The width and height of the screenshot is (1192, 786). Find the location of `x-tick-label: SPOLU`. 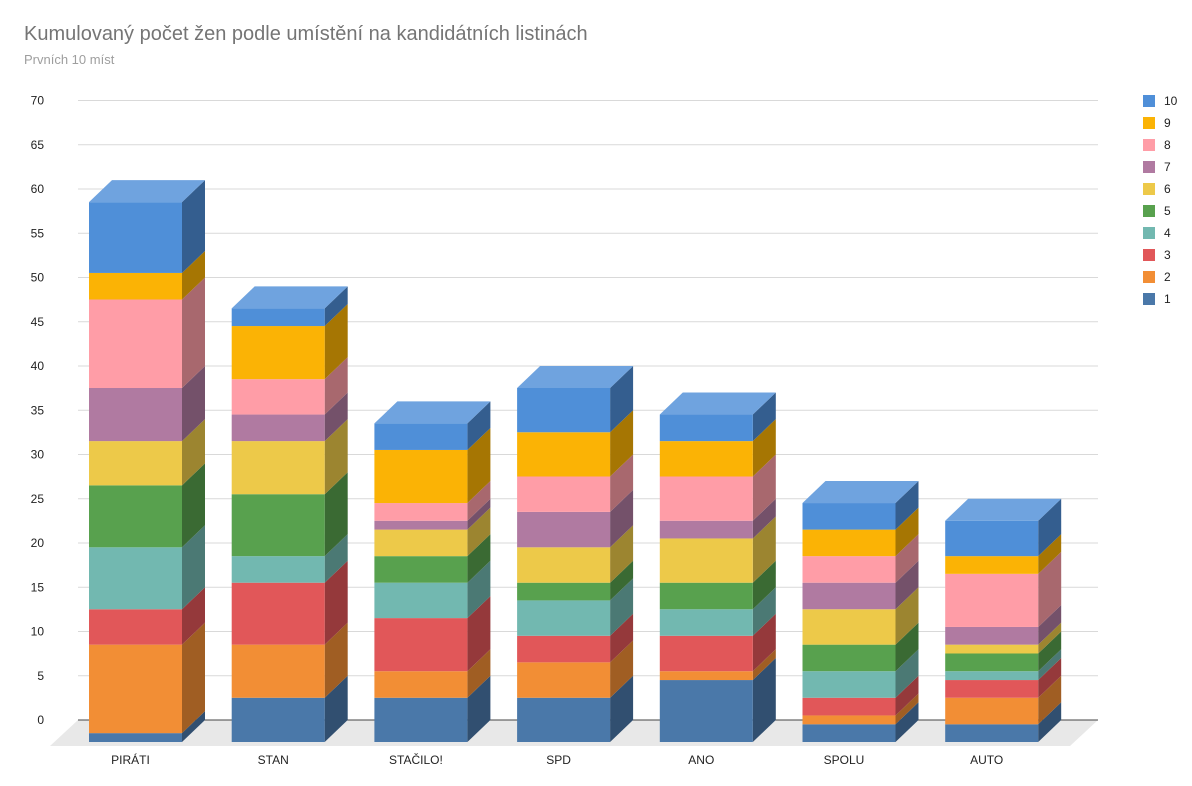

x-tick-label: SPOLU is located at coordinates (844, 760).